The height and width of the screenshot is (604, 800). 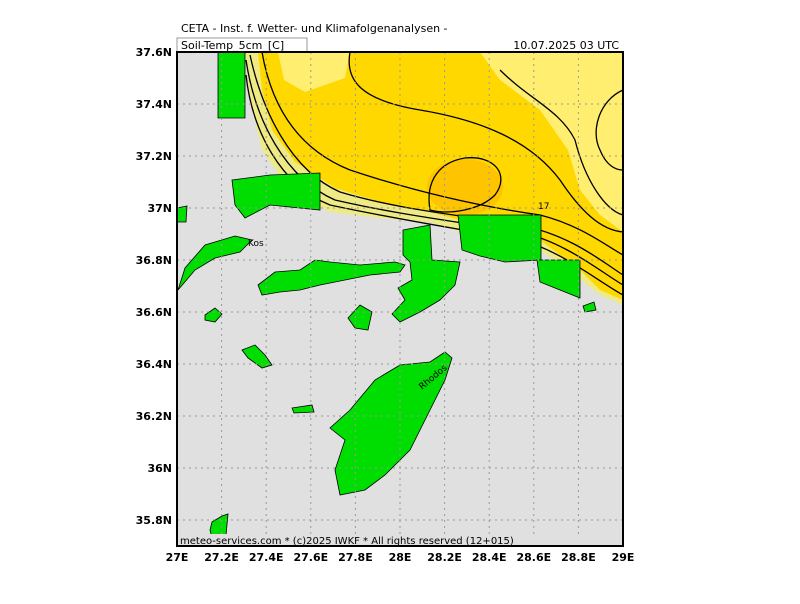 I want to click on y-tick-label: 37N, so click(x=159, y=208).